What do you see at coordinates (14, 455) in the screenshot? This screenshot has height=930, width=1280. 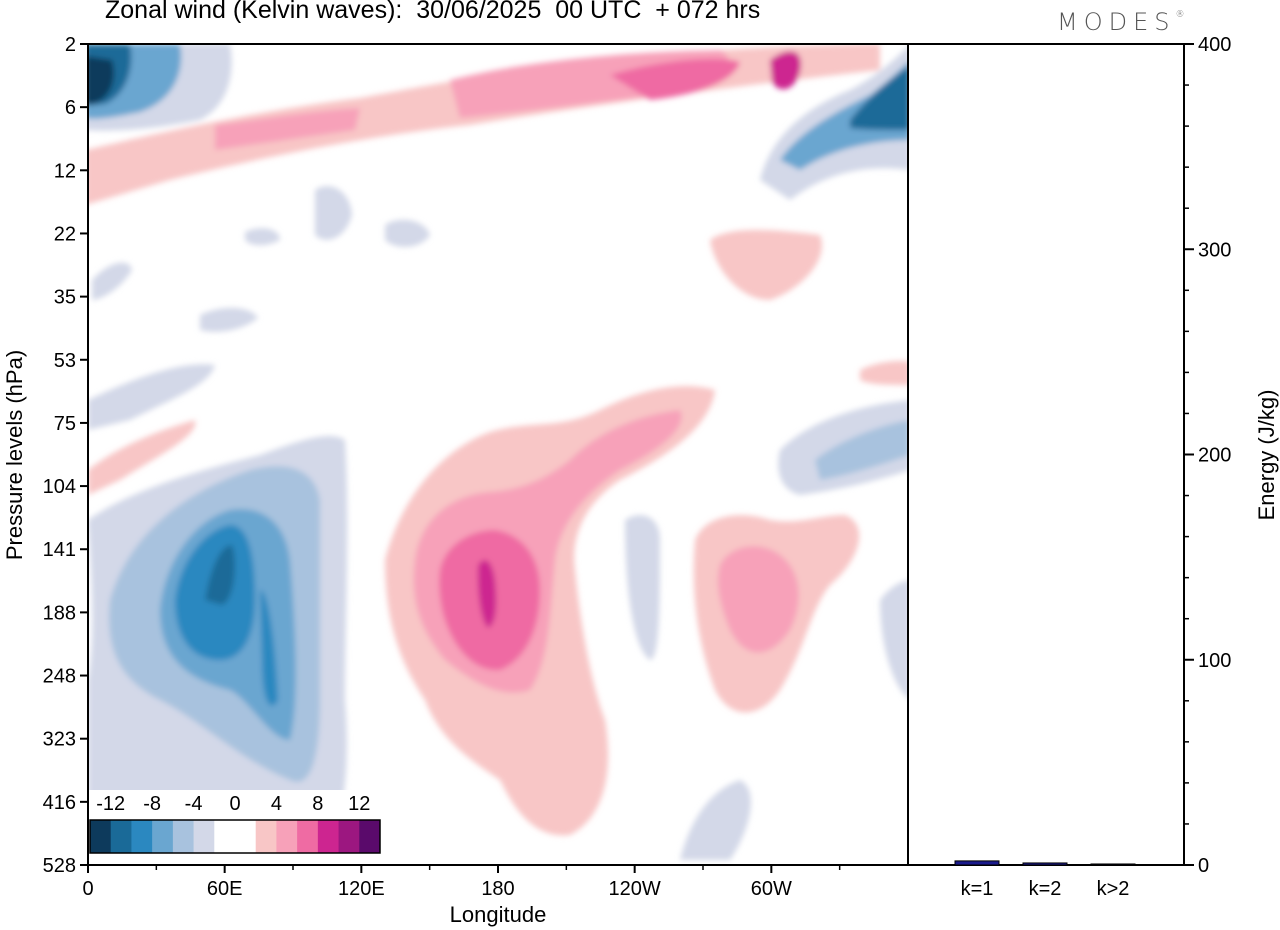 I see `pressure-axis-title: Pressure levels (hPa)` at bounding box center [14, 455].